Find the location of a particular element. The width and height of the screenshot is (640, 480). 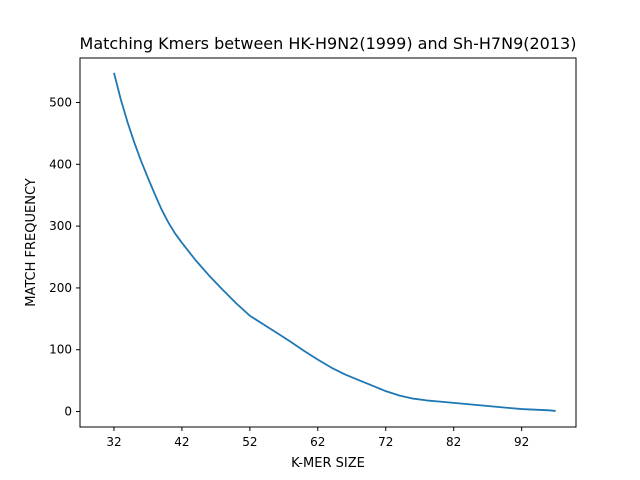

y-tick-label: 100 is located at coordinates (60, 350).